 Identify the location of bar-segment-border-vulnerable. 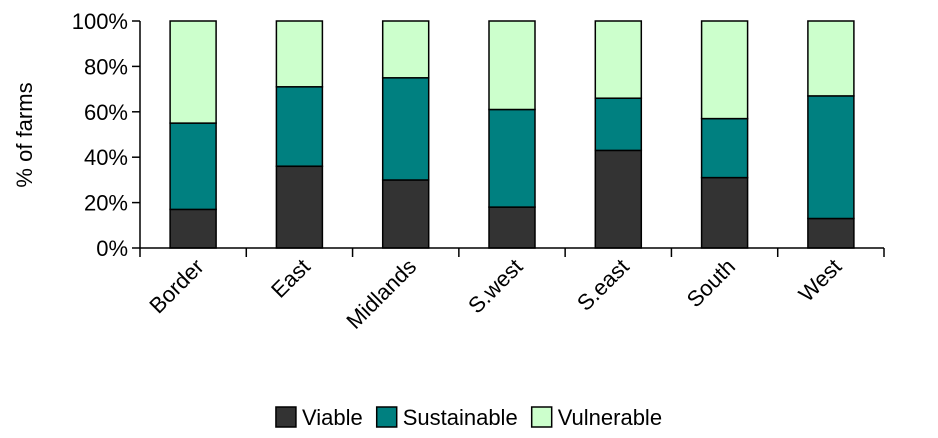
(193, 72).